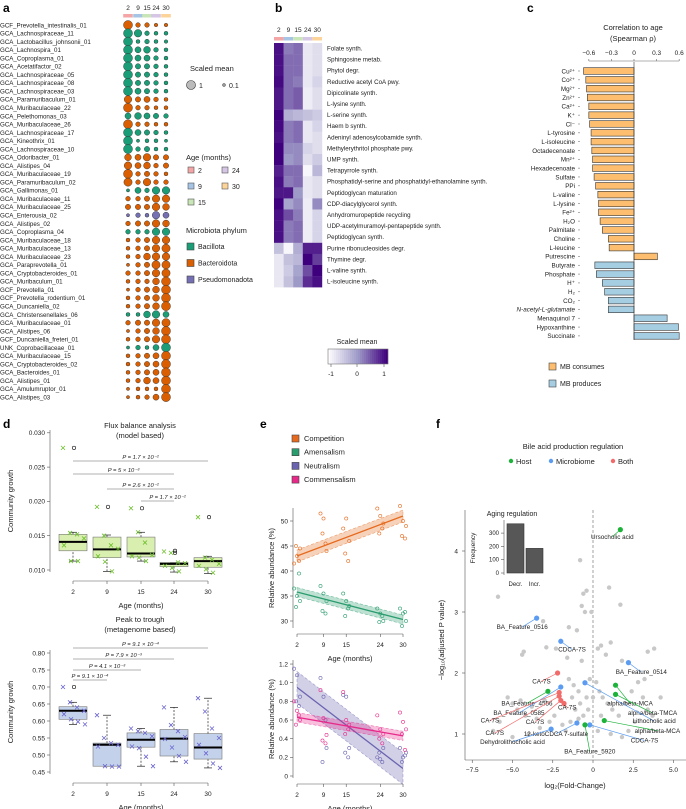 Image resolution: width=686 pixels, height=809 pixels. I want to click on label-leader, so click(619, 702).